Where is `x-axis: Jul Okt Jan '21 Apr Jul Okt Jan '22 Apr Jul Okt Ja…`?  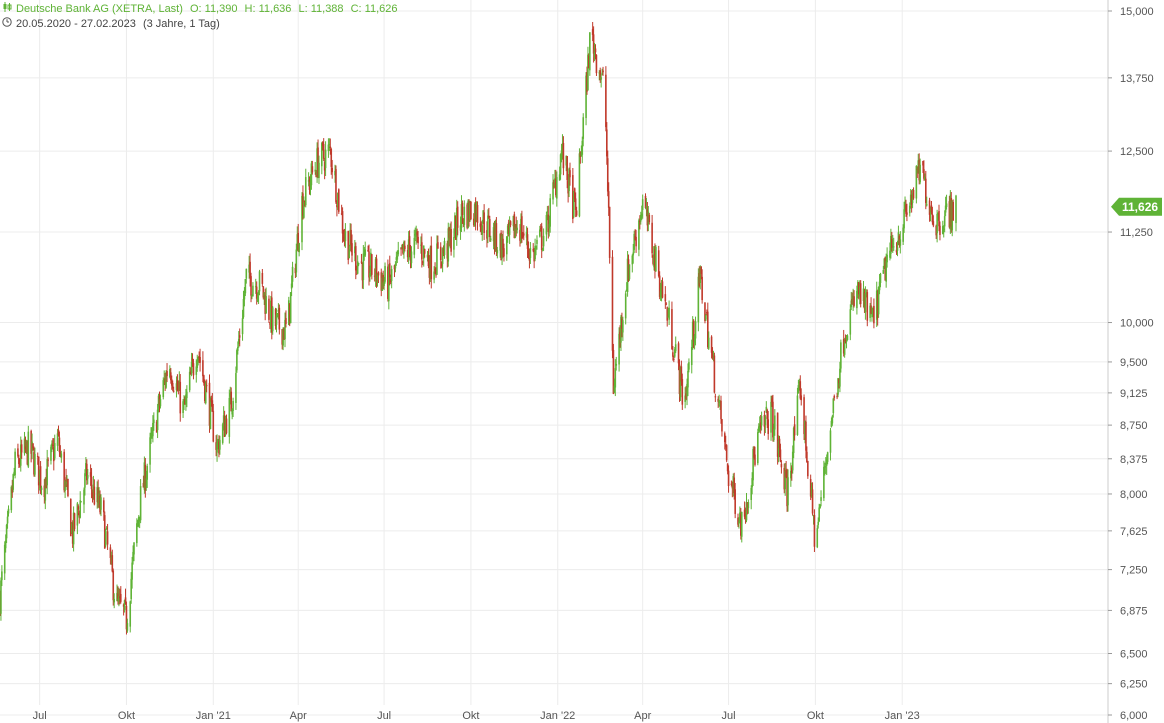
x-axis: Jul Okt Jan '21 Apr Jul Okt Jan '22 Apr Jul Okt Ja… is located at coordinates (476, 716).